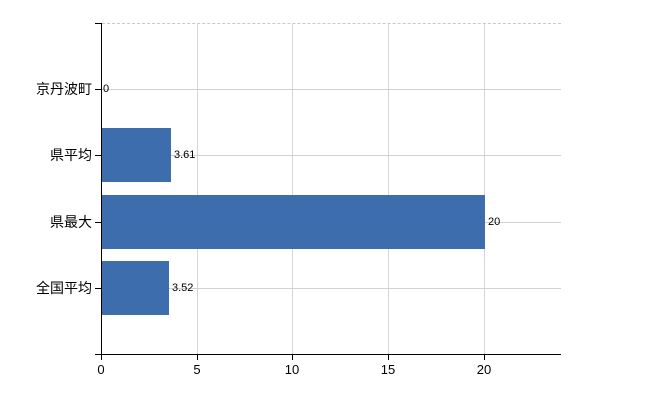 Image resolution: width=650 pixels, height=400 pixels. What do you see at coordinates (484, 369) in the screenshot?
I see `x-tick-label: 20` at bounding box center [484, 369].